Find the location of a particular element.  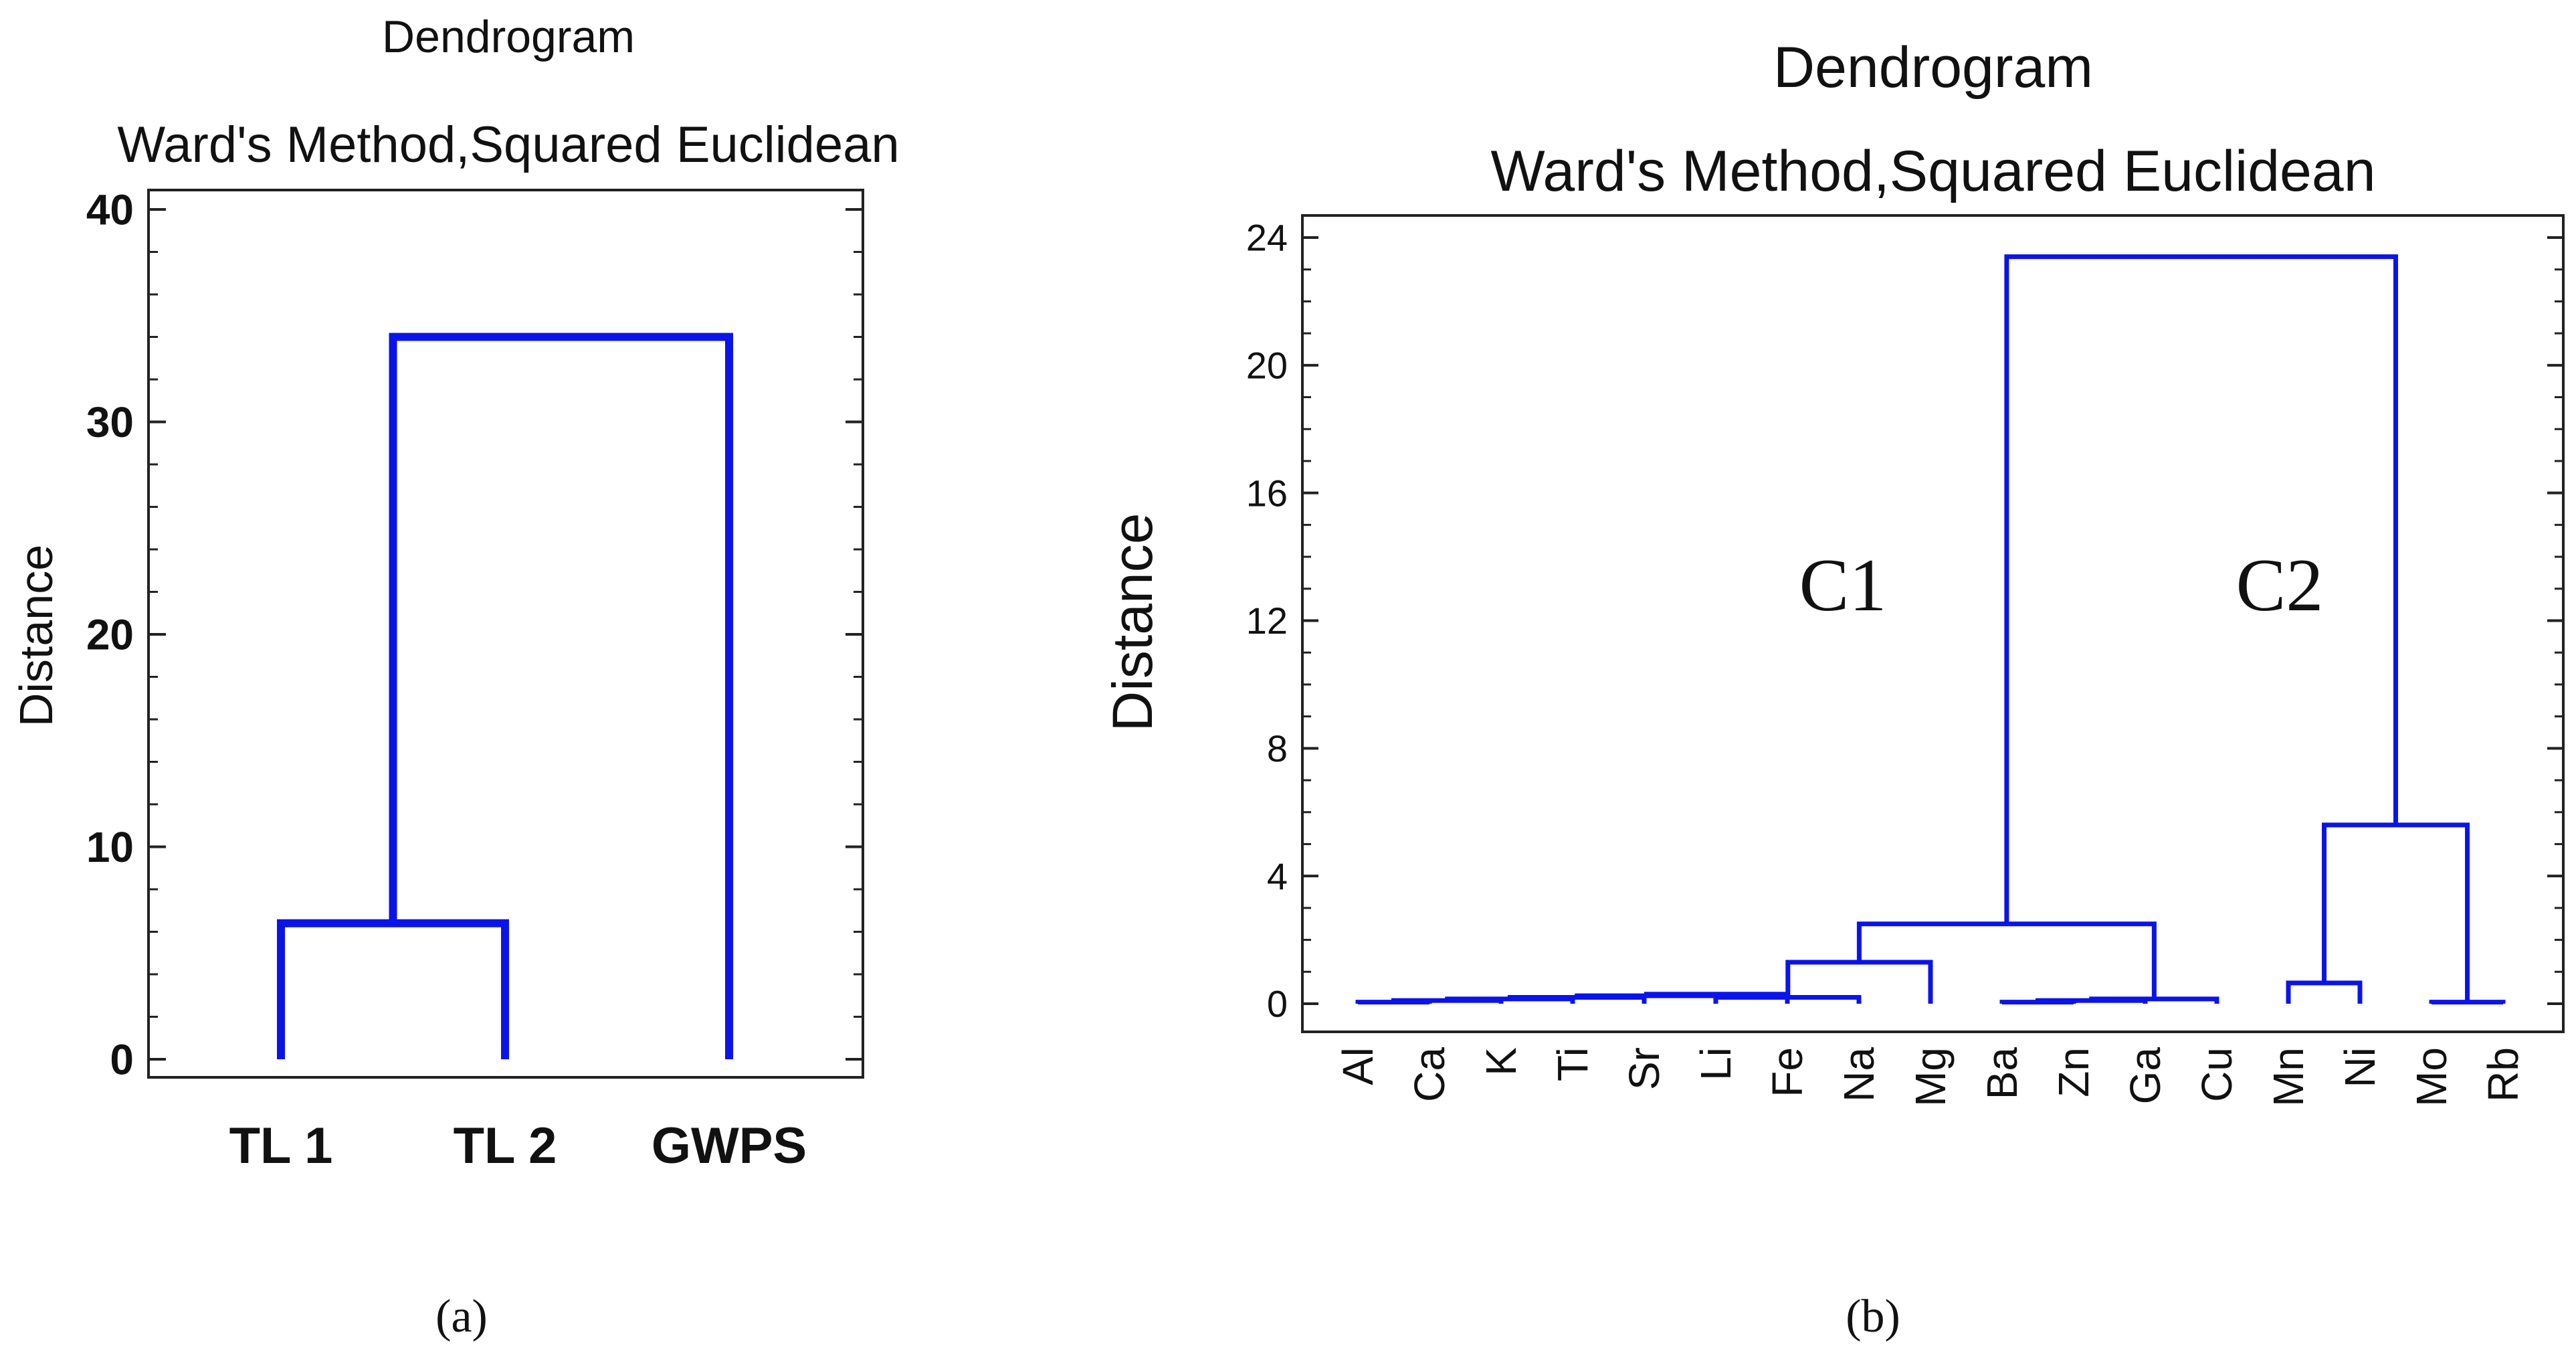

leaf-label: Mo is located at coordinates (2431, 1077).